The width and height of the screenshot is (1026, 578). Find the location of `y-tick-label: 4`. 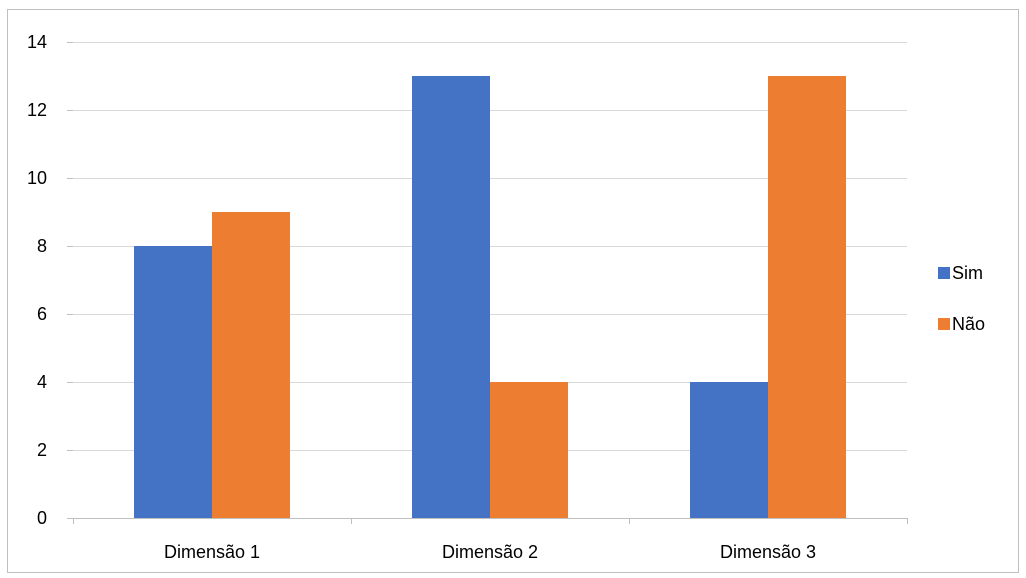

y-tick-label: 4 is located at coordinates (42, 382).